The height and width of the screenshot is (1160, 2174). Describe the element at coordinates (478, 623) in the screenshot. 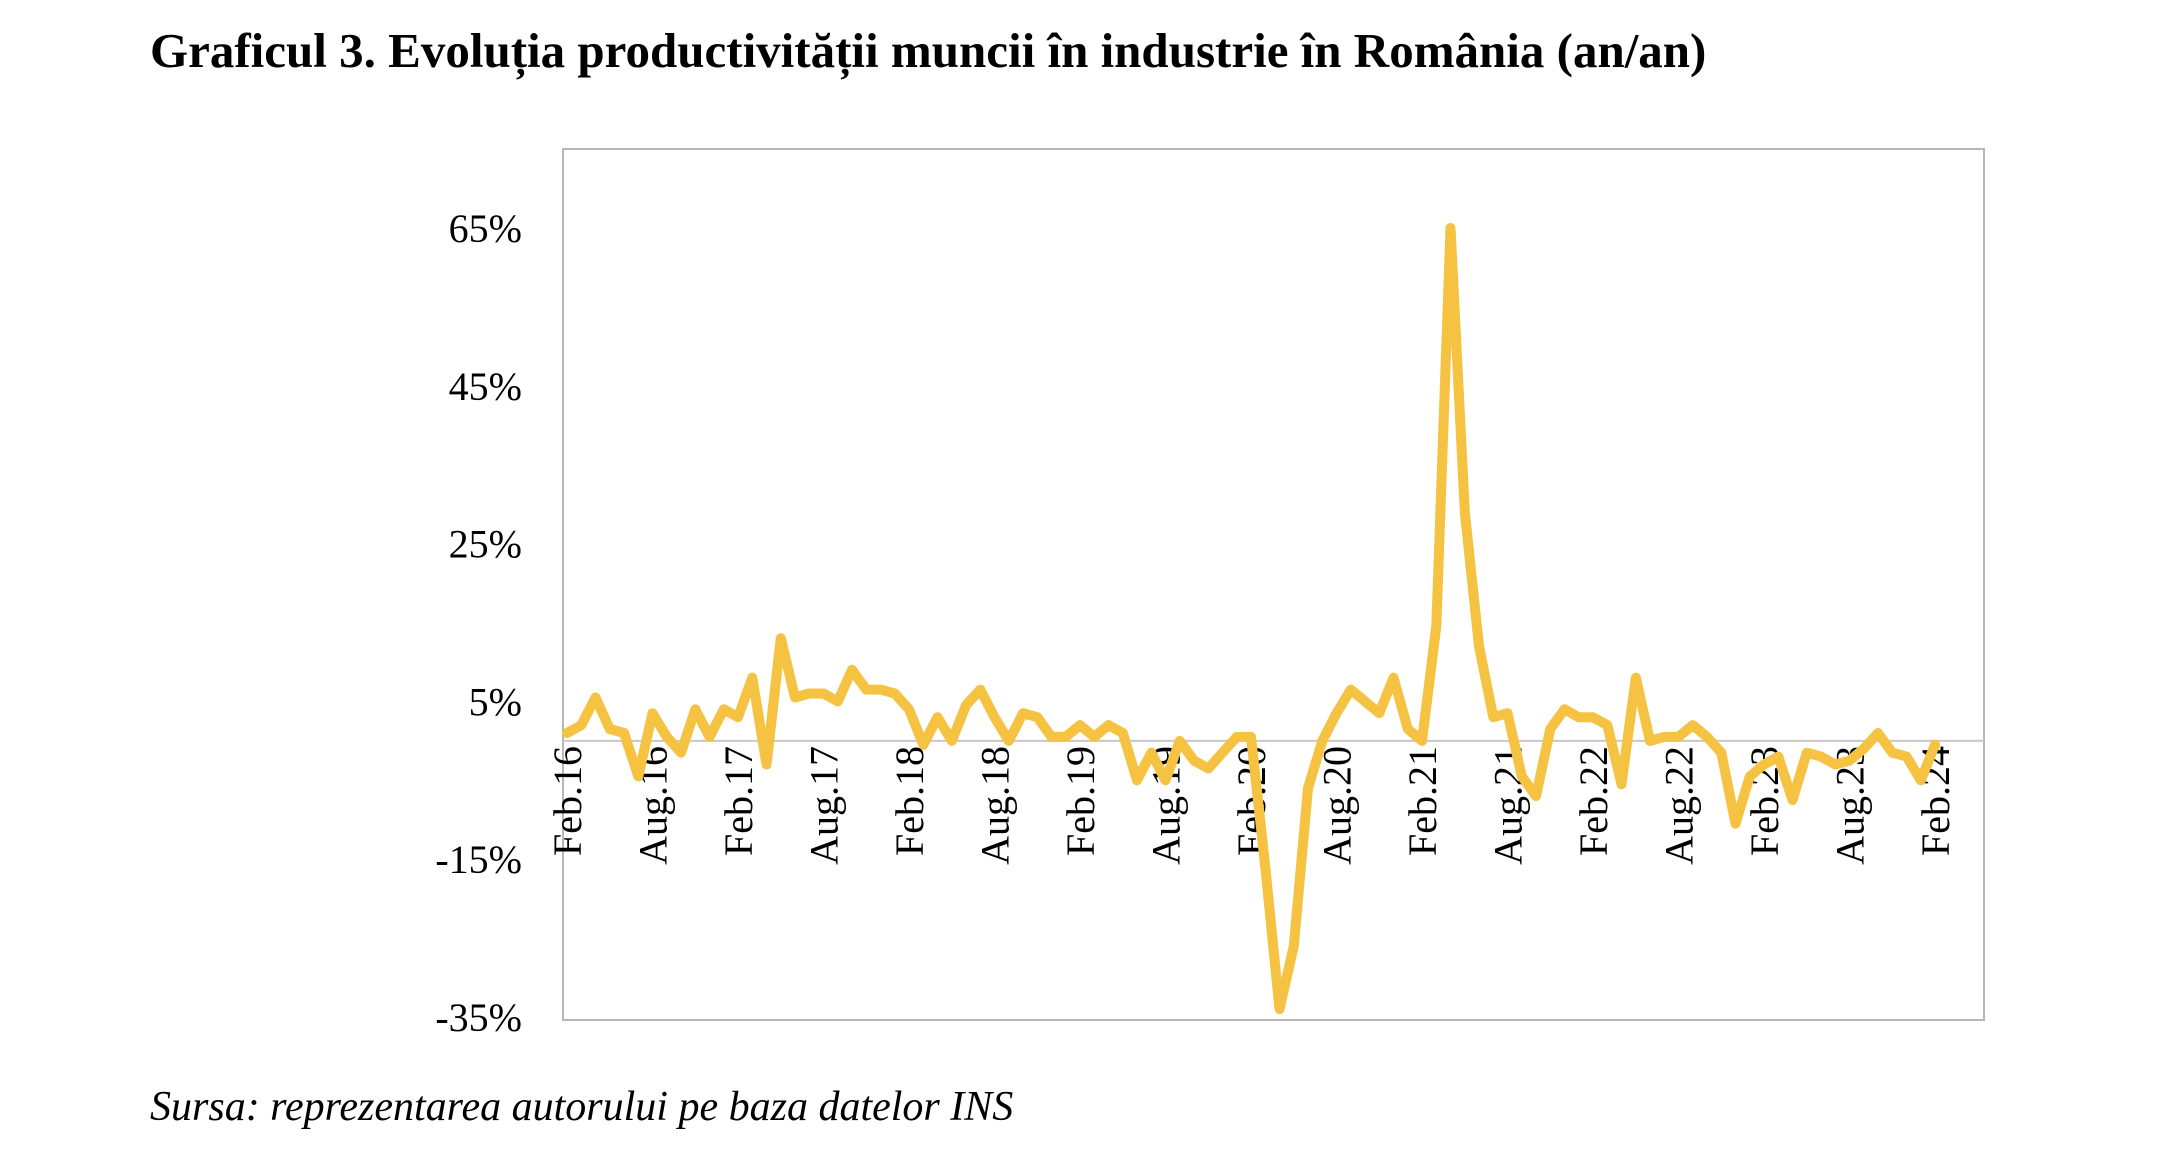

I see `y-axis: -35% -15% 5% 25% 45% 65%` at that location.